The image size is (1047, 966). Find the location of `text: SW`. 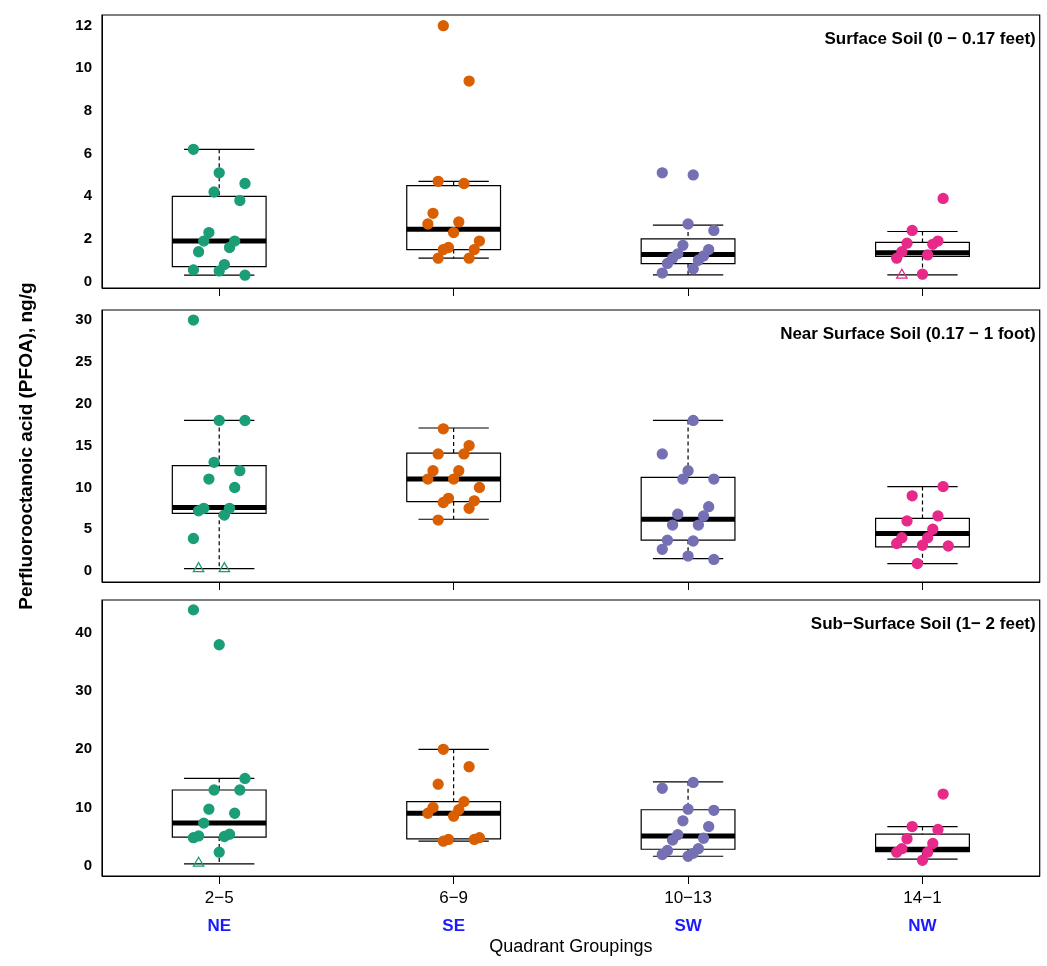

text: SW is located at coordinates (688, 926).